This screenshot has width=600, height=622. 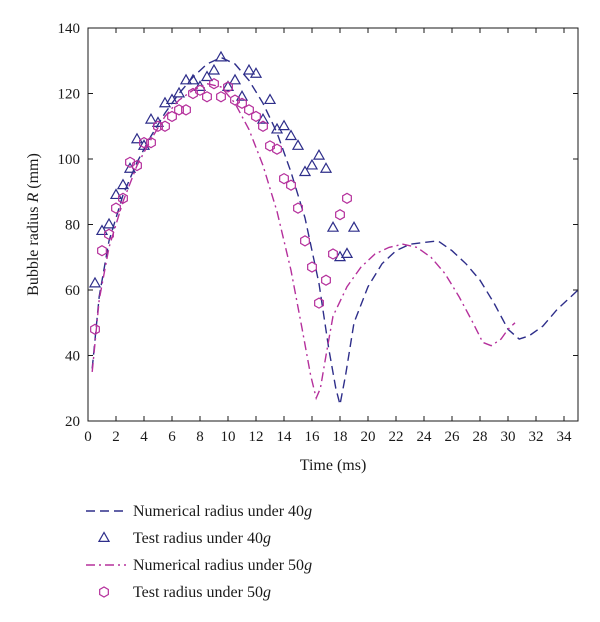 What do you see at coordinates (536, 437) in the screenshot?
I see `x-tick-label: 32` at bounding box center [536, 437].